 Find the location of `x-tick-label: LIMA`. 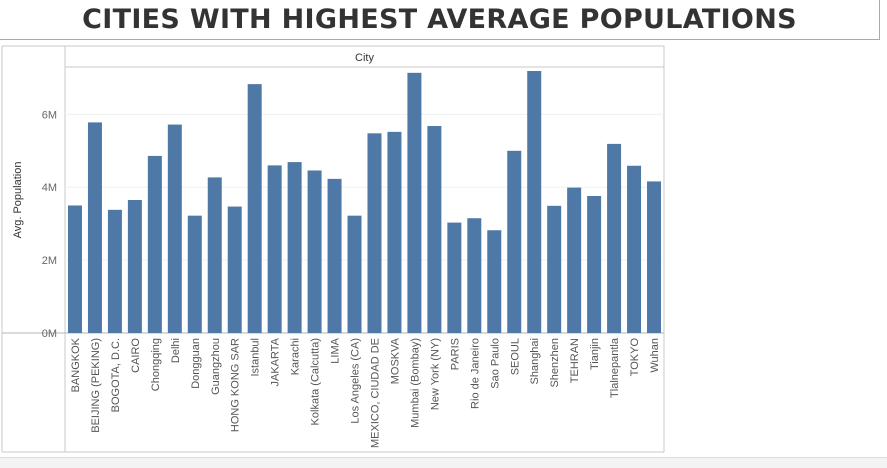

x-tick-label: LIMA is located at coordinates (336, 350).